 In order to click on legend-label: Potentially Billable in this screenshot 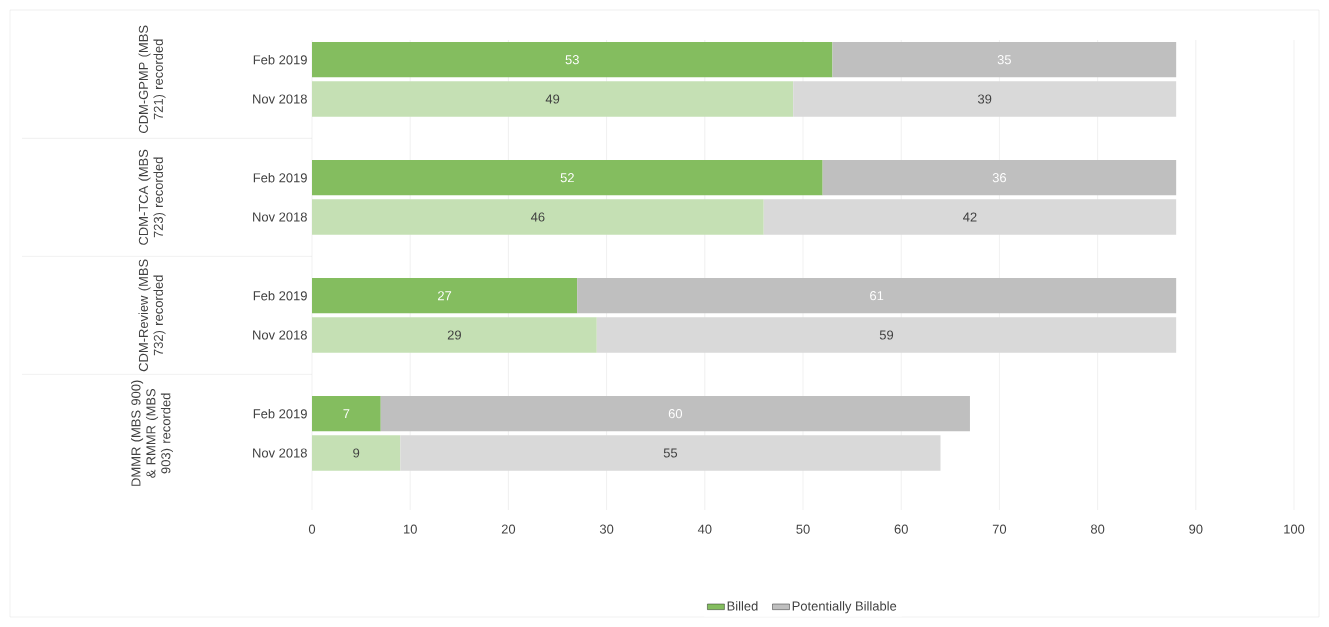, I will do `click(844, 607)`.